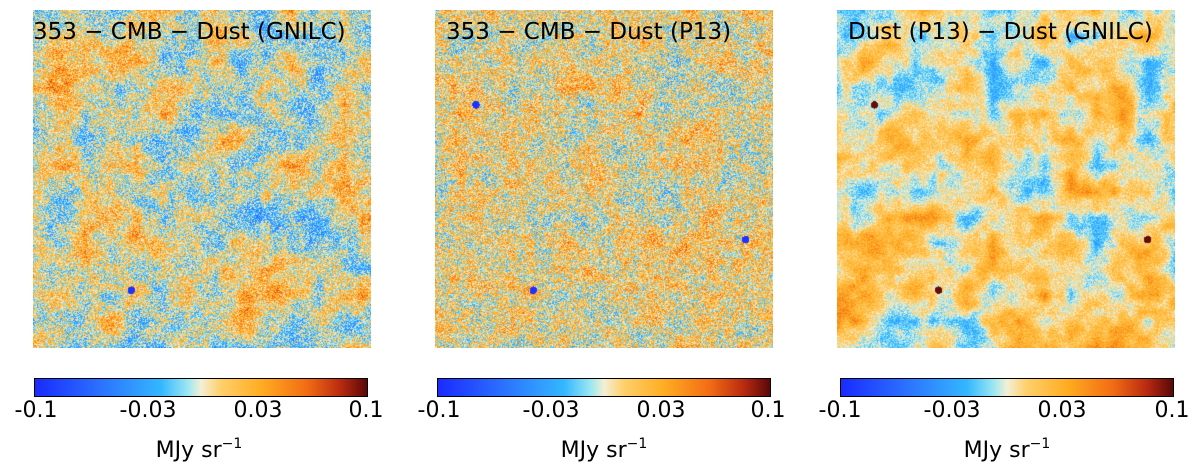 The image size is (1200, 468). I want to click on map-title: Dust (P13) − Dust (GNILC), so click(1000, 32).